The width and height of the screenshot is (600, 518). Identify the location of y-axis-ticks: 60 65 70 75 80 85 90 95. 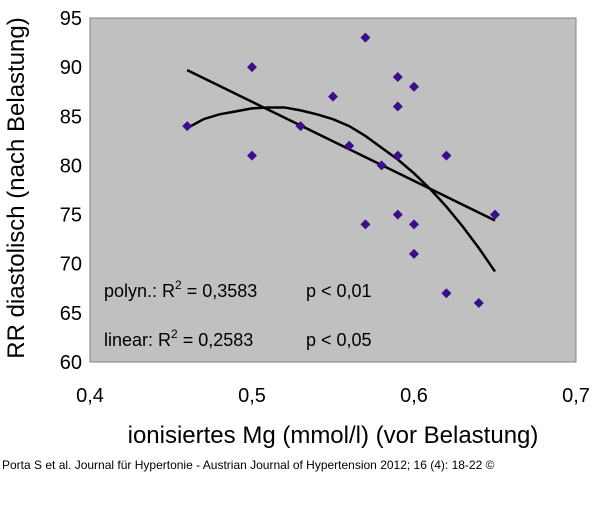
(71, 191).